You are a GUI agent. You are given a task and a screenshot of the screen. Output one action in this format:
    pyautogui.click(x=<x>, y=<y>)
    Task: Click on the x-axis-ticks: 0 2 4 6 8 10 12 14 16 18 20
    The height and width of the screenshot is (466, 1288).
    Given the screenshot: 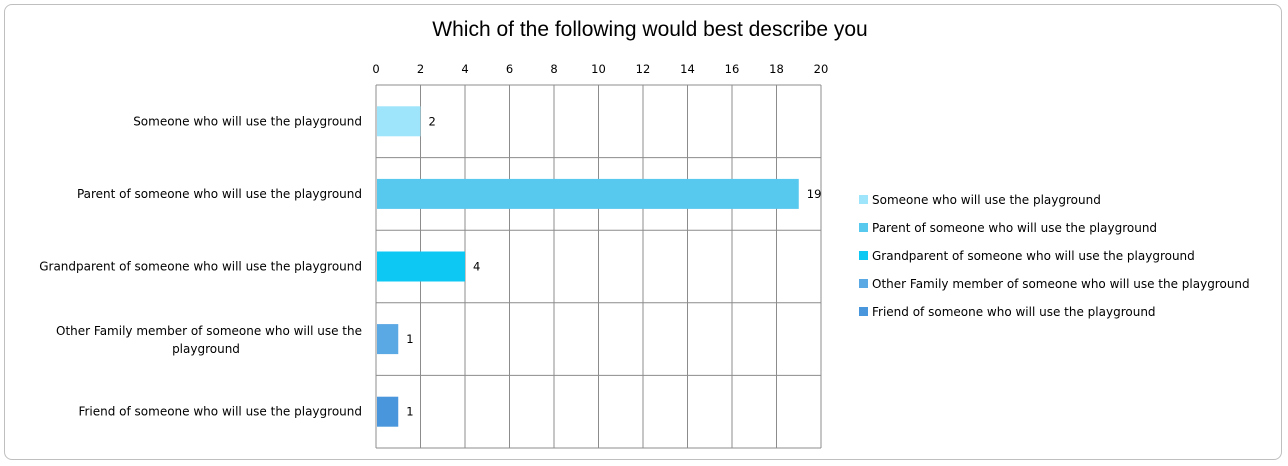 What is the action you would take?
    pyautogui.click(x=600, y=69)
    